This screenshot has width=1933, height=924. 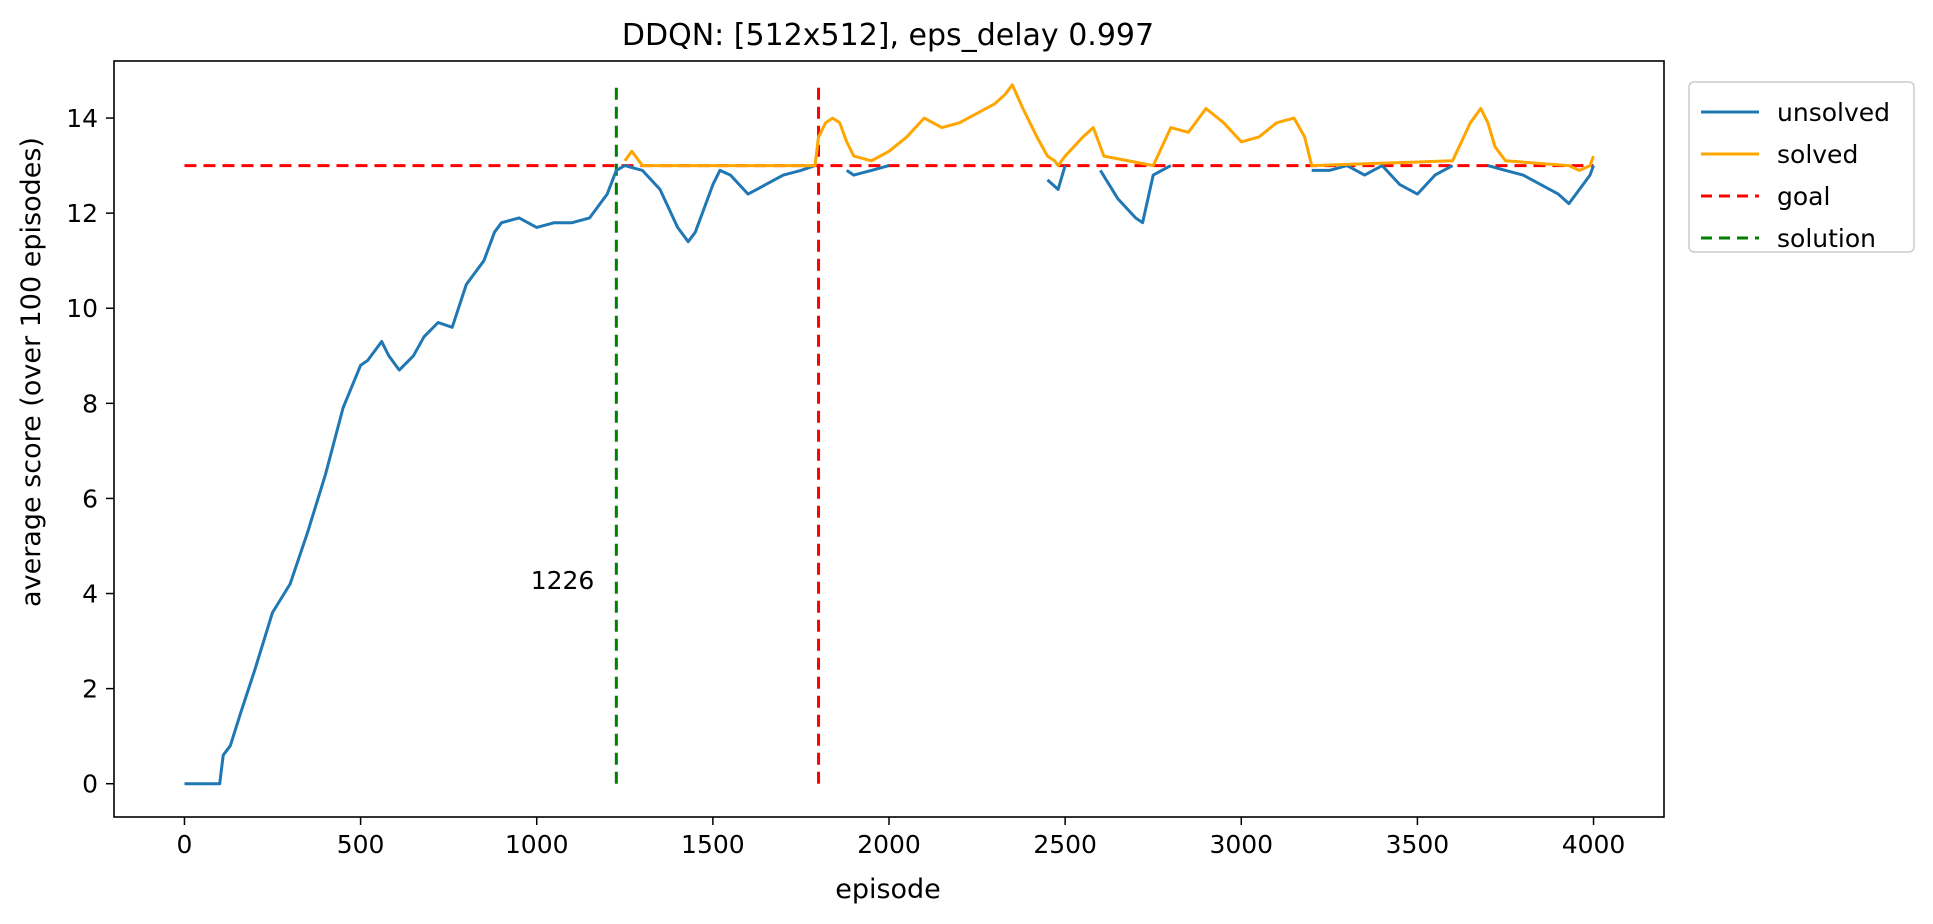 What do you see at coordinates (185, 844) in the screenshot?
I see `x-tick-label: 0` at bounding box center [185, 844].